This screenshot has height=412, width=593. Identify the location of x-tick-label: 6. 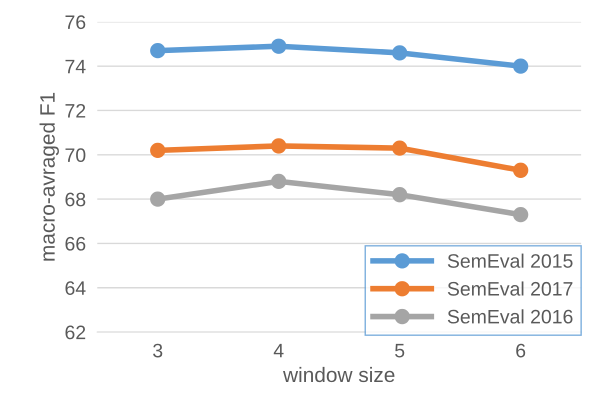
(521, 351).